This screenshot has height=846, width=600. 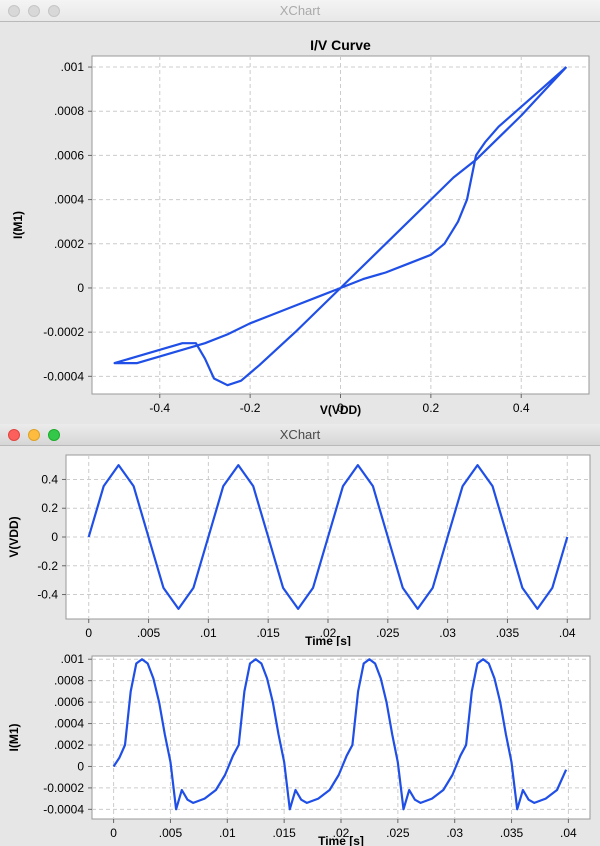 I want to click on x-tick-label: 0.2, so click(x=431, y=408).